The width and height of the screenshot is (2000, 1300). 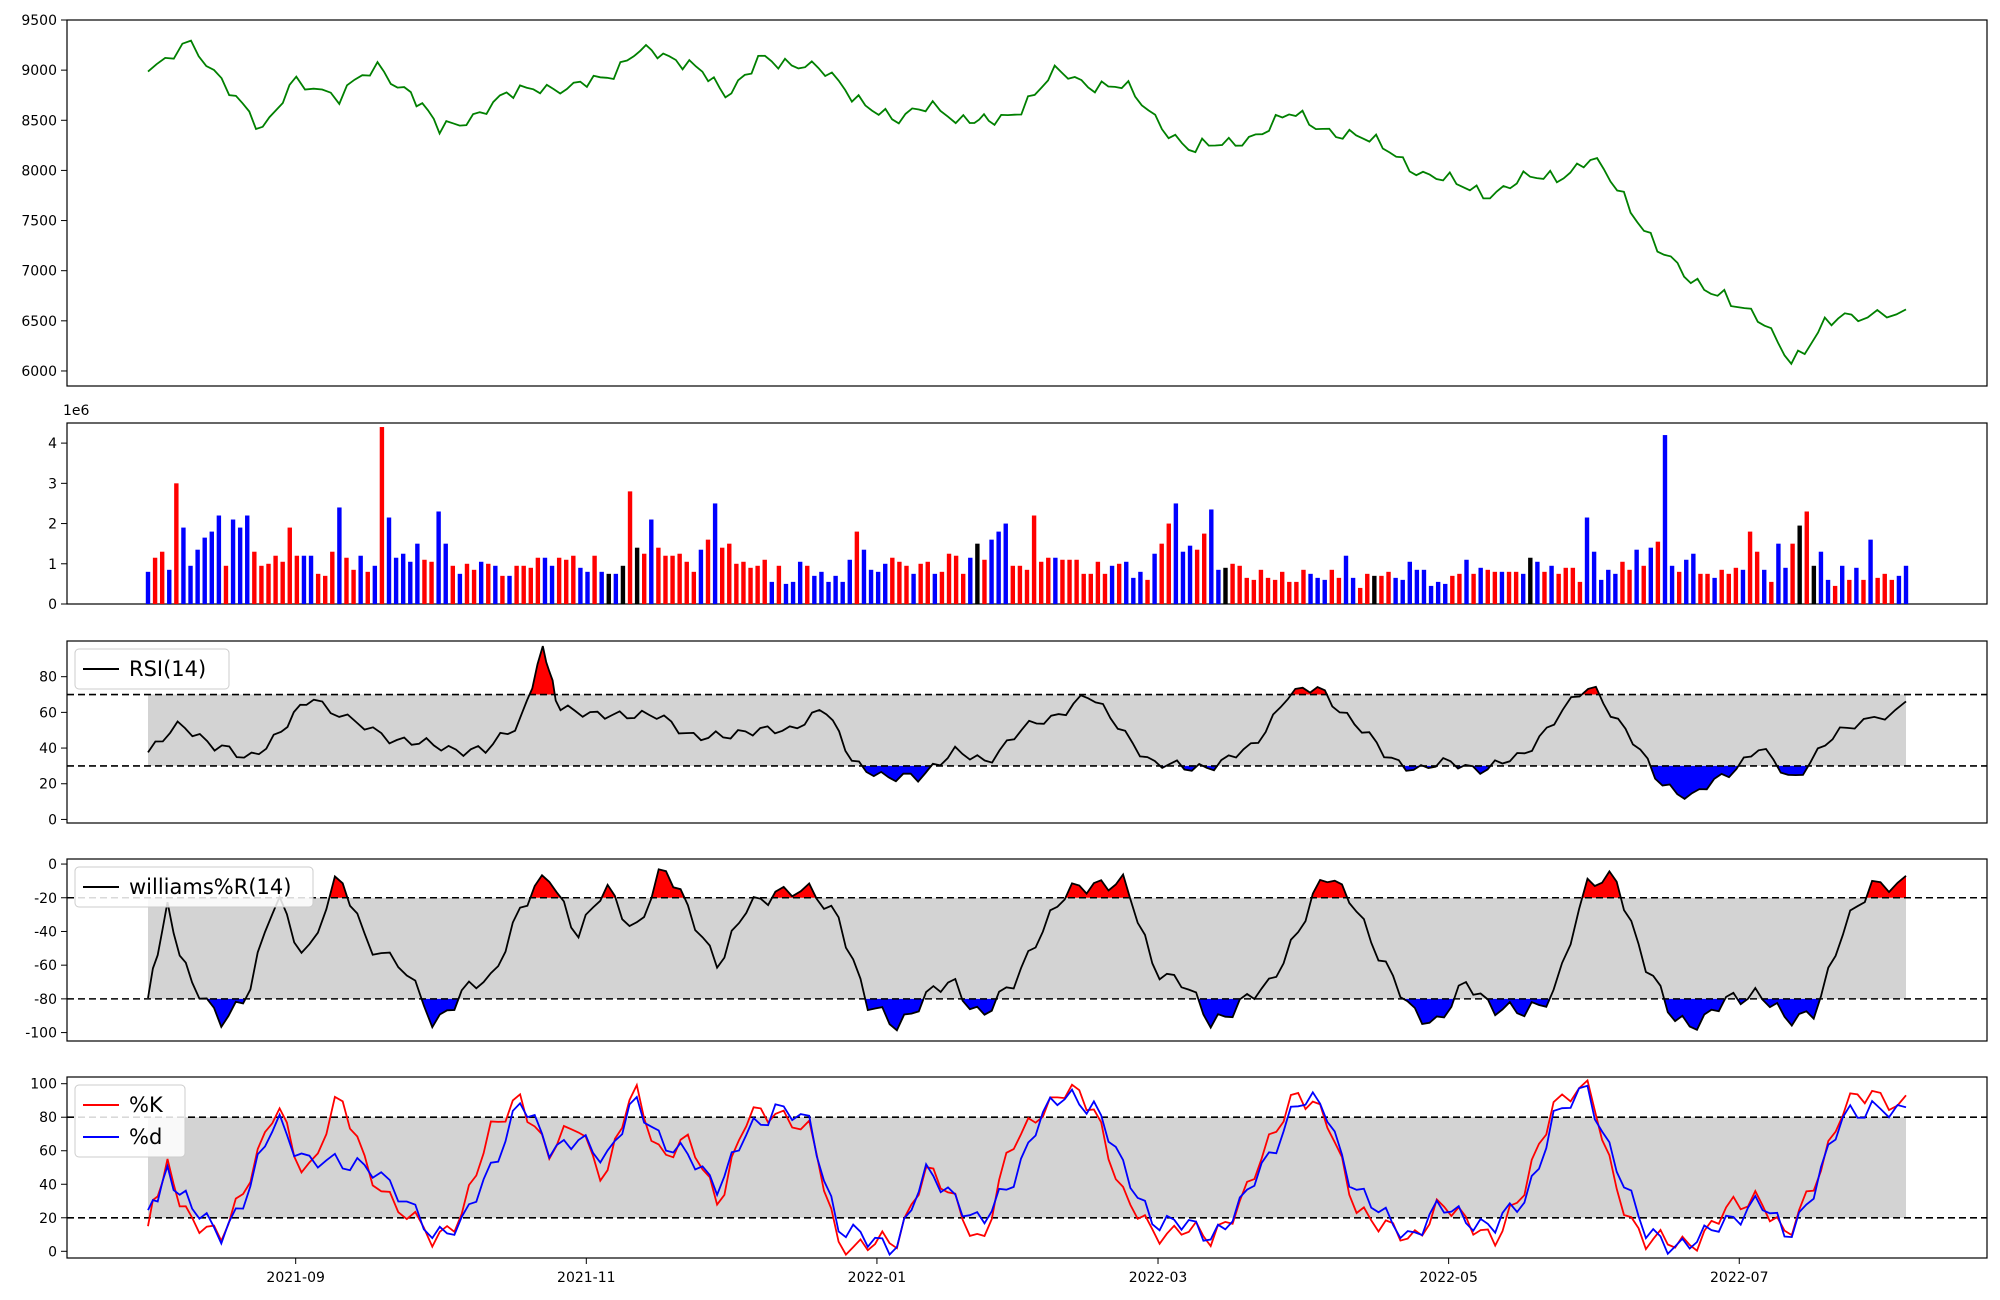 What do you see at coordinates (39, 372) in the screenshot?
I see `panel-0-ytick-label-0: 6000` at bounding box center [39, 372].